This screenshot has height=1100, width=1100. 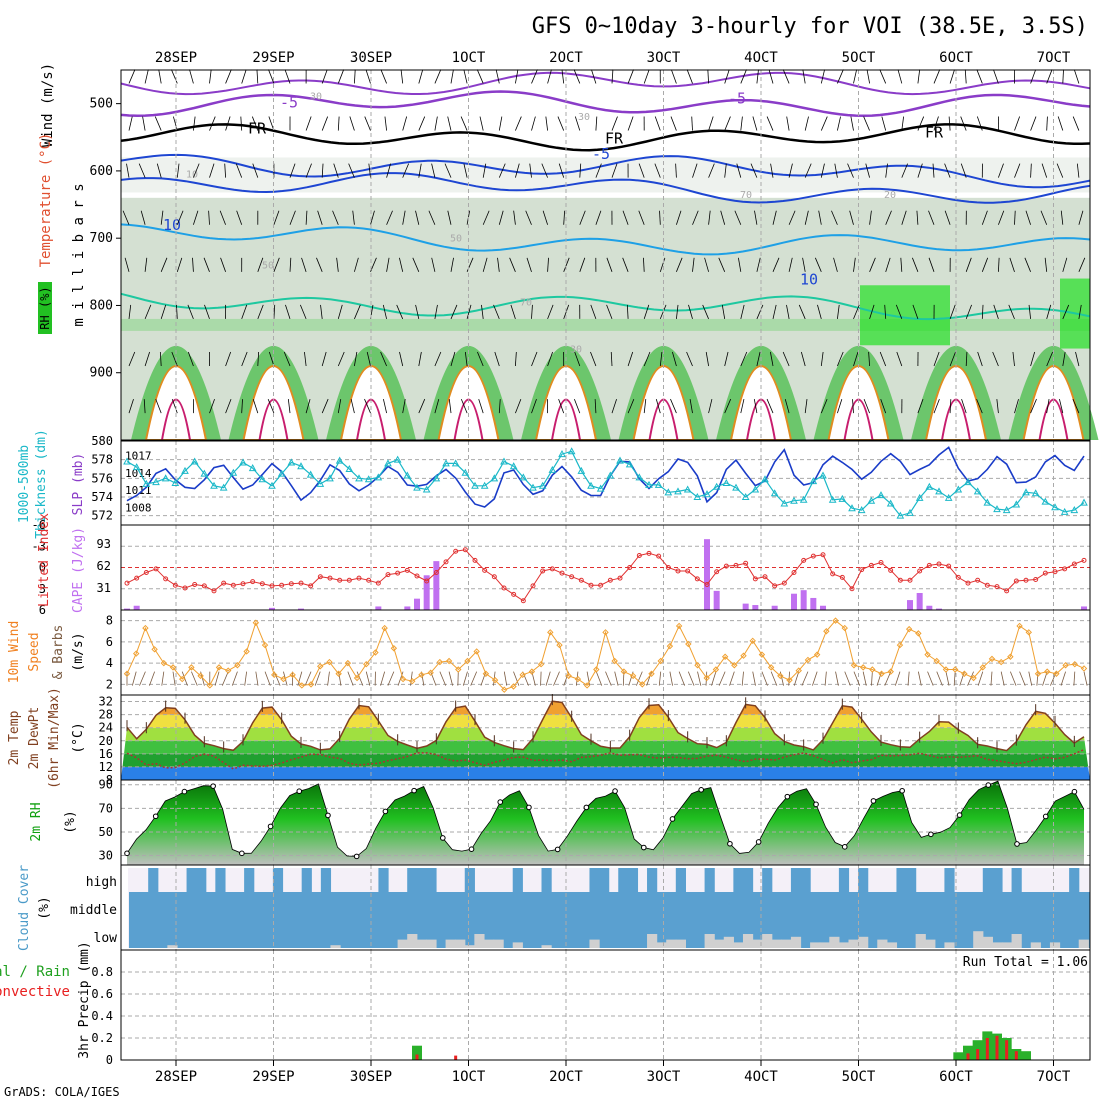 What do you see at coordinates (24, 484) in the screenshot?
I see `axis-label: 1000-500mb` at bounding box center [24, 484].